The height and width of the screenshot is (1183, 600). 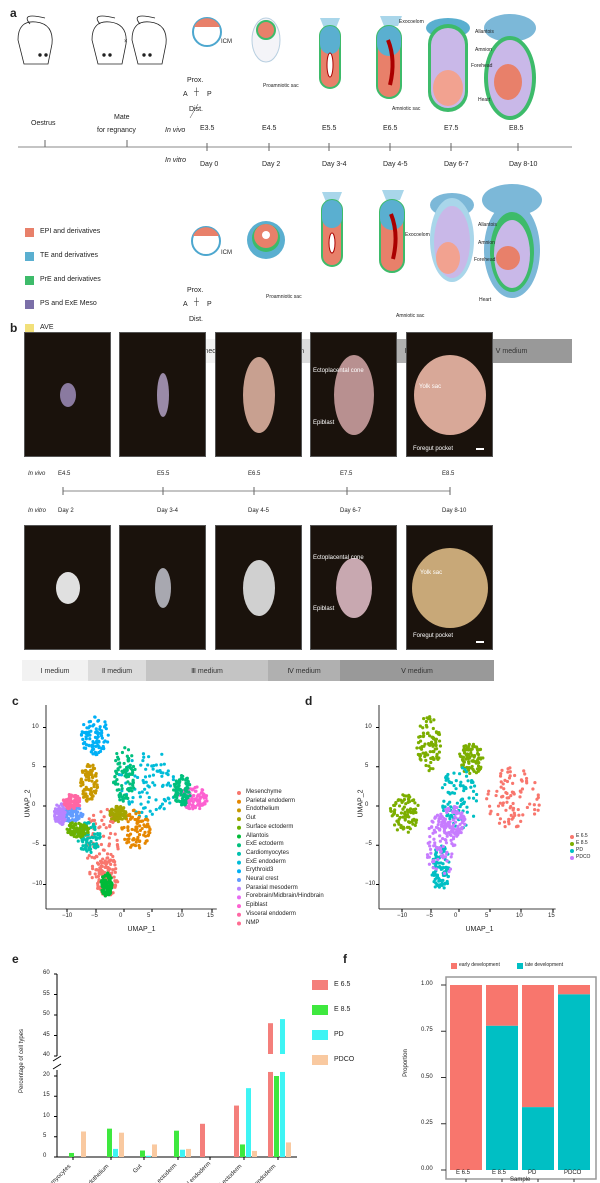 What do you see at coordinates (309, 701) in the screenshot?
I see `panel-label-d: d` at bounding box center [309, 701].